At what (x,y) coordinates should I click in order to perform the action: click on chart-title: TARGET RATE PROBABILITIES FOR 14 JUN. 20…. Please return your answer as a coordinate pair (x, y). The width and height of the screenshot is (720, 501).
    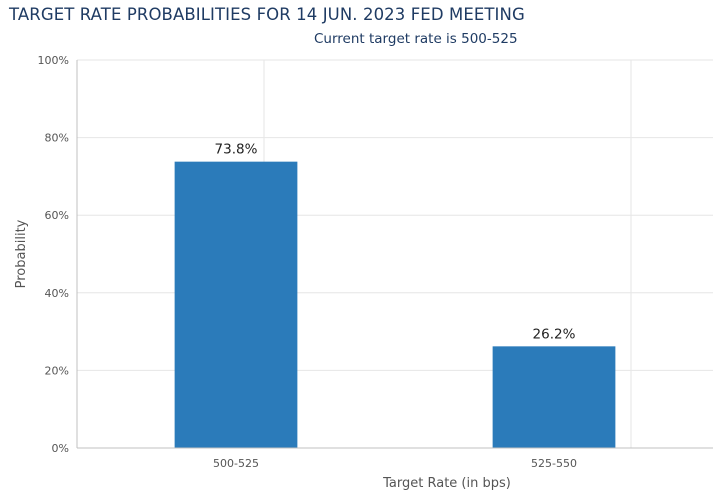
    Looking at the image, I should click on (267, 14).